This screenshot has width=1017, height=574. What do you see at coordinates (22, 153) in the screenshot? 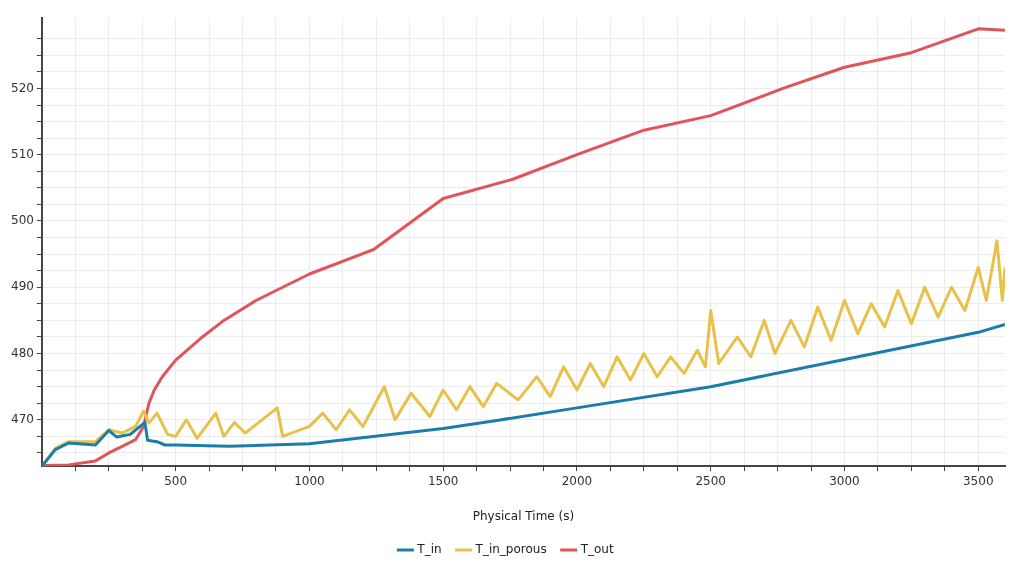
I see `y-tick-label: 510` at bounding box center [22, 153].